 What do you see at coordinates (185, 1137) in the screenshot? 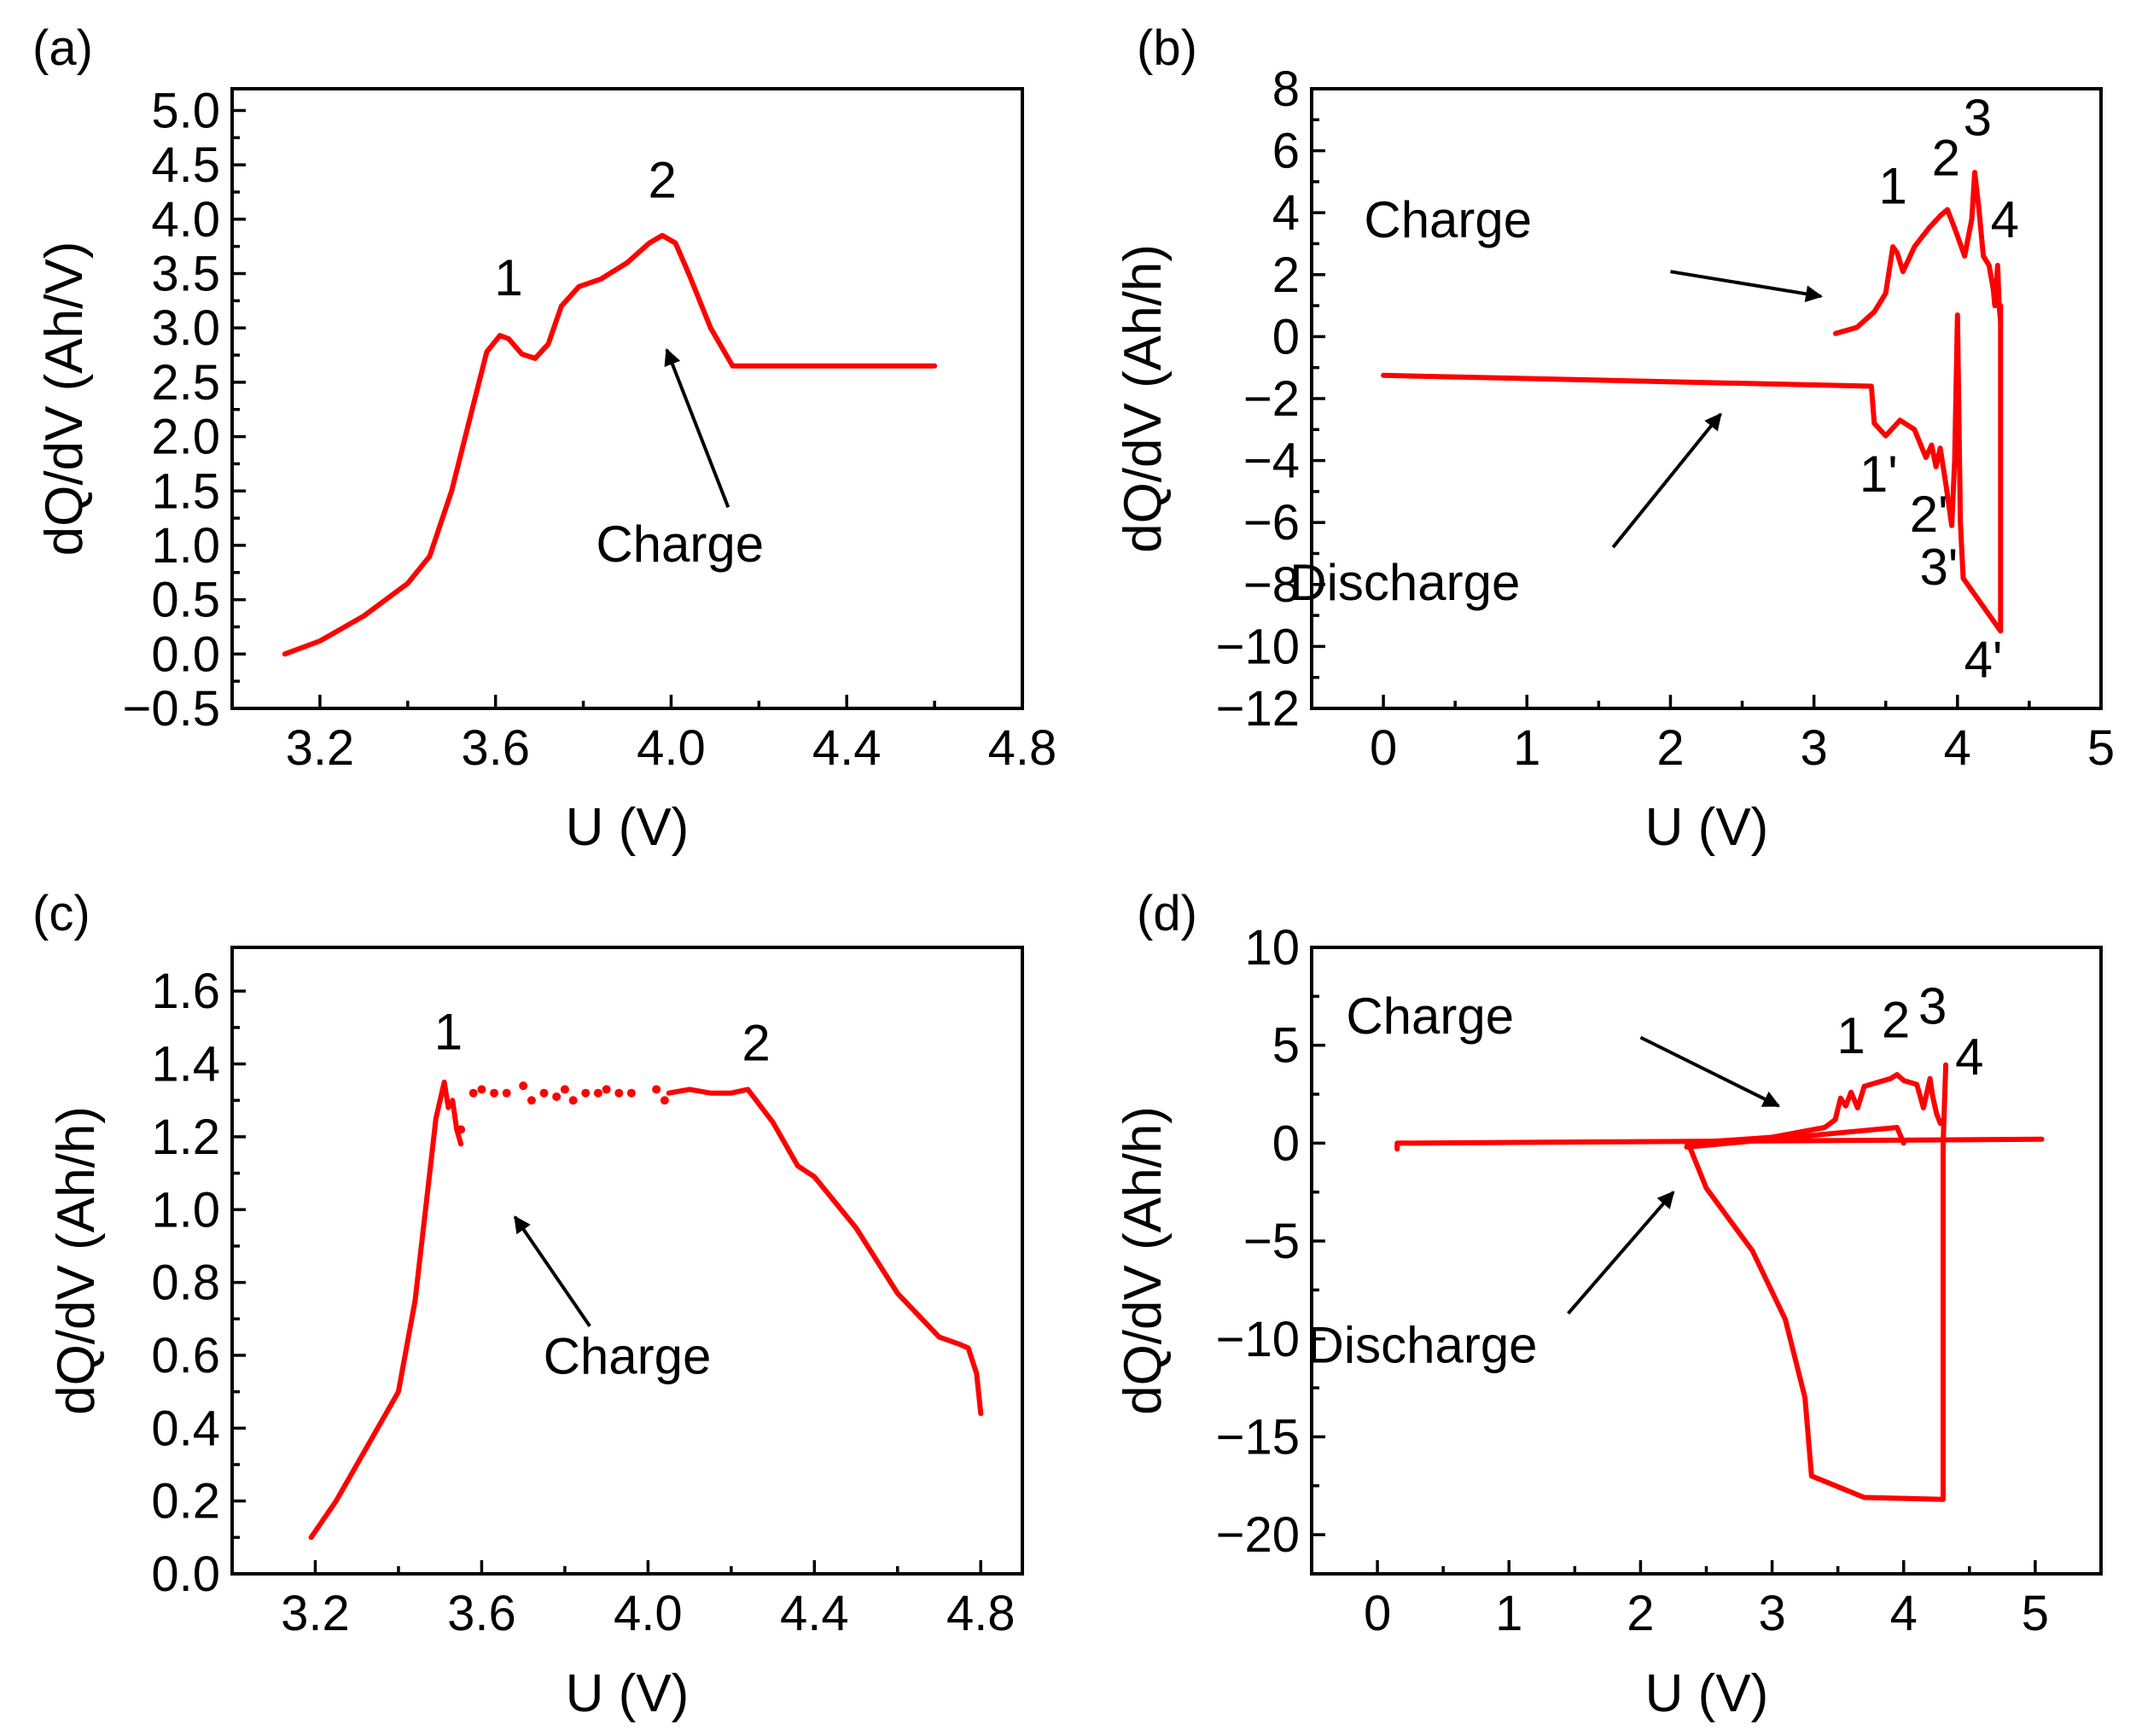
I see `y-tick-label: 1.2` at bounding box center [185, 1137].